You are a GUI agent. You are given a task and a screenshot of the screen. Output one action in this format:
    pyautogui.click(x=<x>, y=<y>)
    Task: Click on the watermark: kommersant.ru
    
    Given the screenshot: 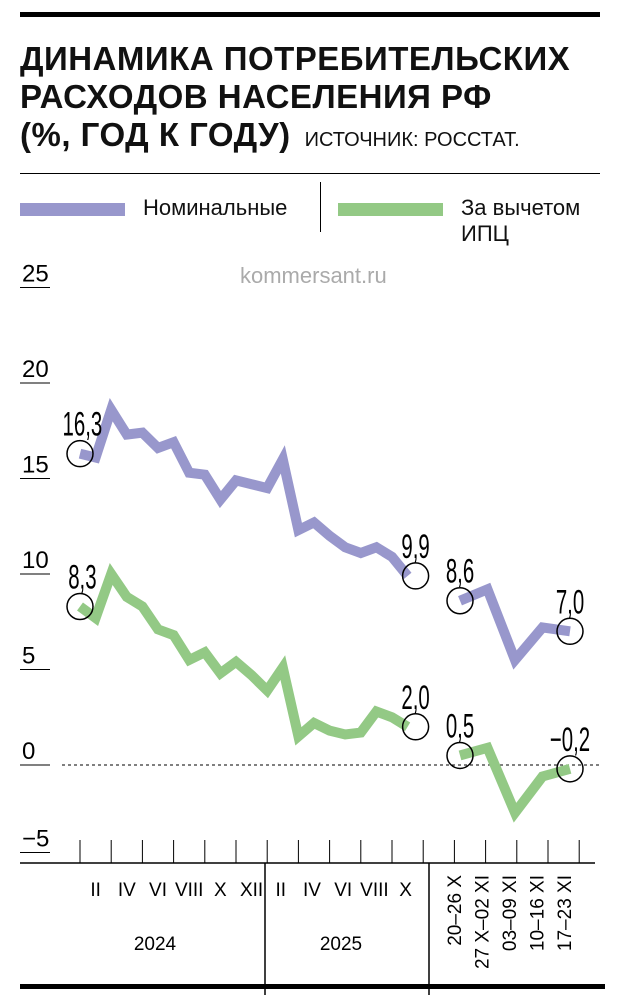 What is the action you would take?
    pyautogui.click(x=313, y=275)
    